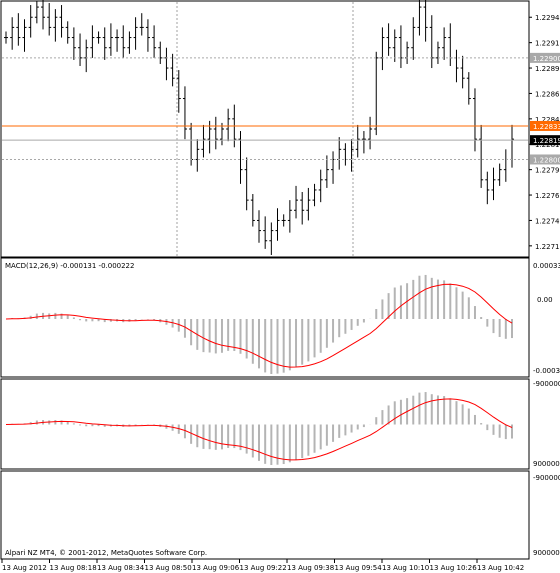 The height and width of the screenshot is (573, 560). What do you see at coordinates (168, 568) in the screenshot?
I see `time-tick-label: 13 Aug 08:50` at bounding box center [168, 568].